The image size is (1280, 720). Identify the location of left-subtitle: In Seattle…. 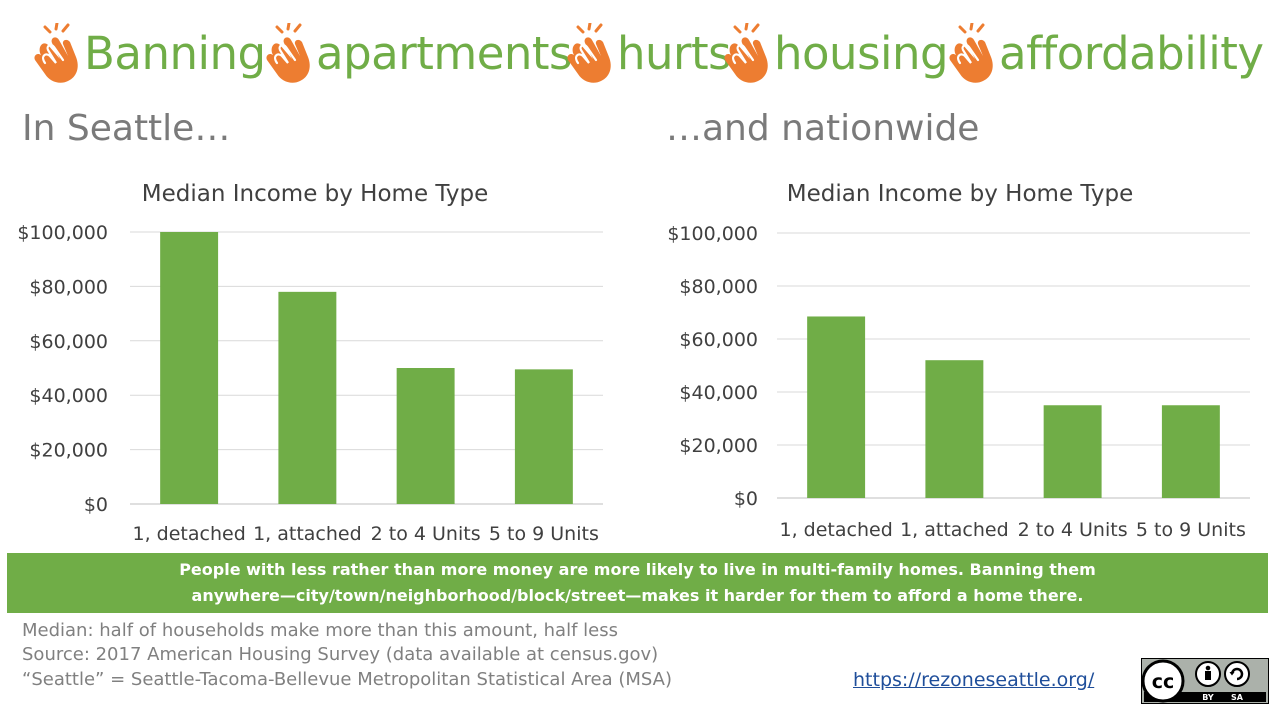
(126, 128).